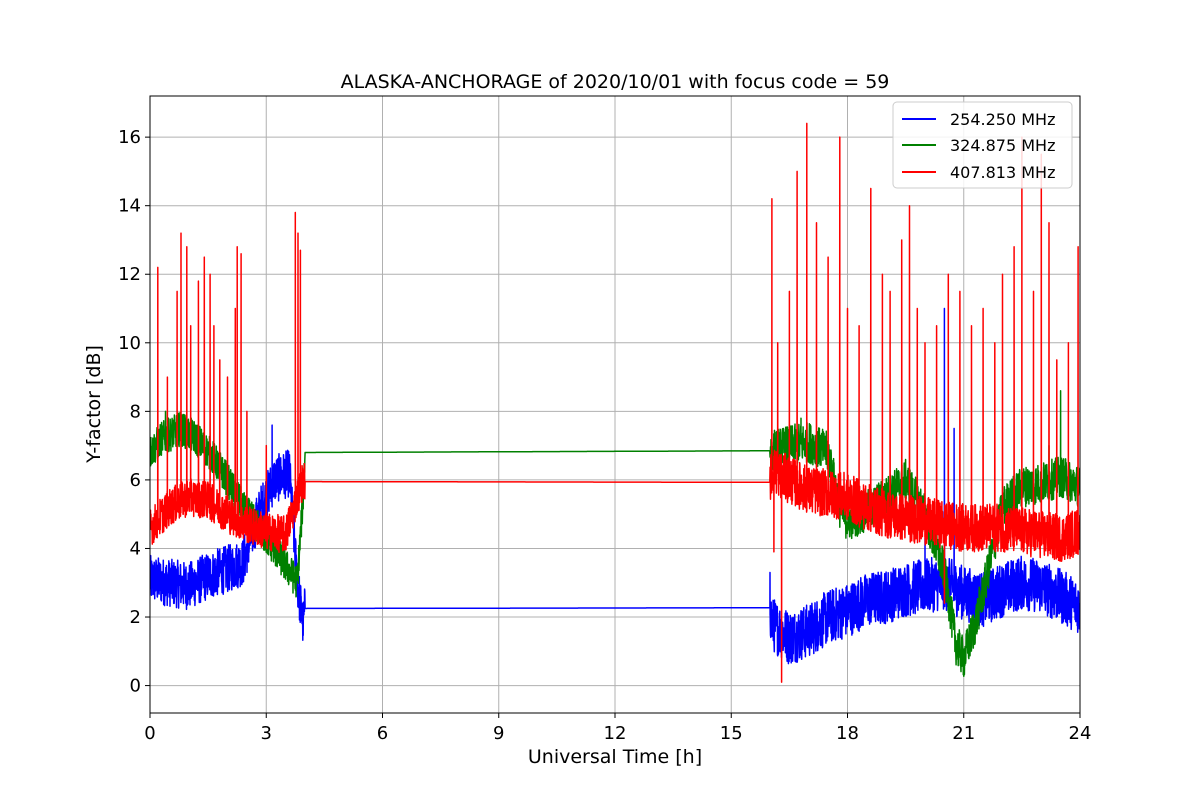 The height and width of the screenshot is (800, 1200). I want to click on y-tick-label: 10, so click(129, 343).